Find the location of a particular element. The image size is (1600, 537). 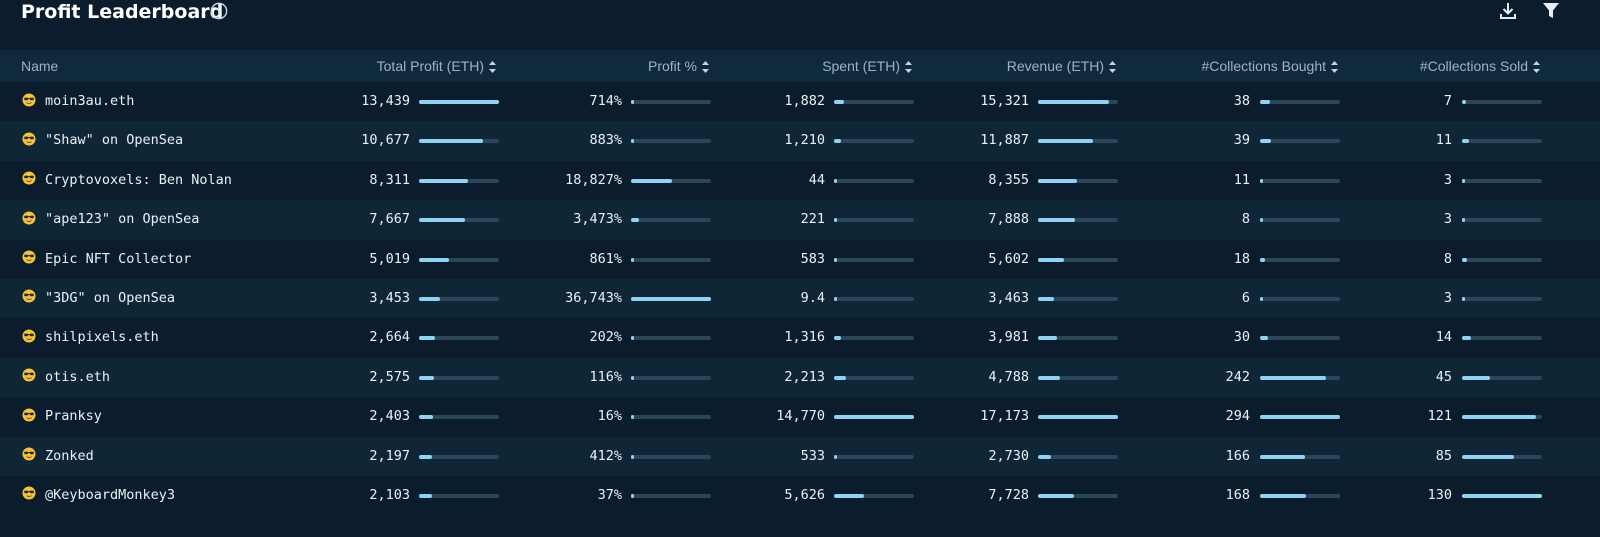

name-cell: Epic NFT Collector is located at coordinates (106, 259).